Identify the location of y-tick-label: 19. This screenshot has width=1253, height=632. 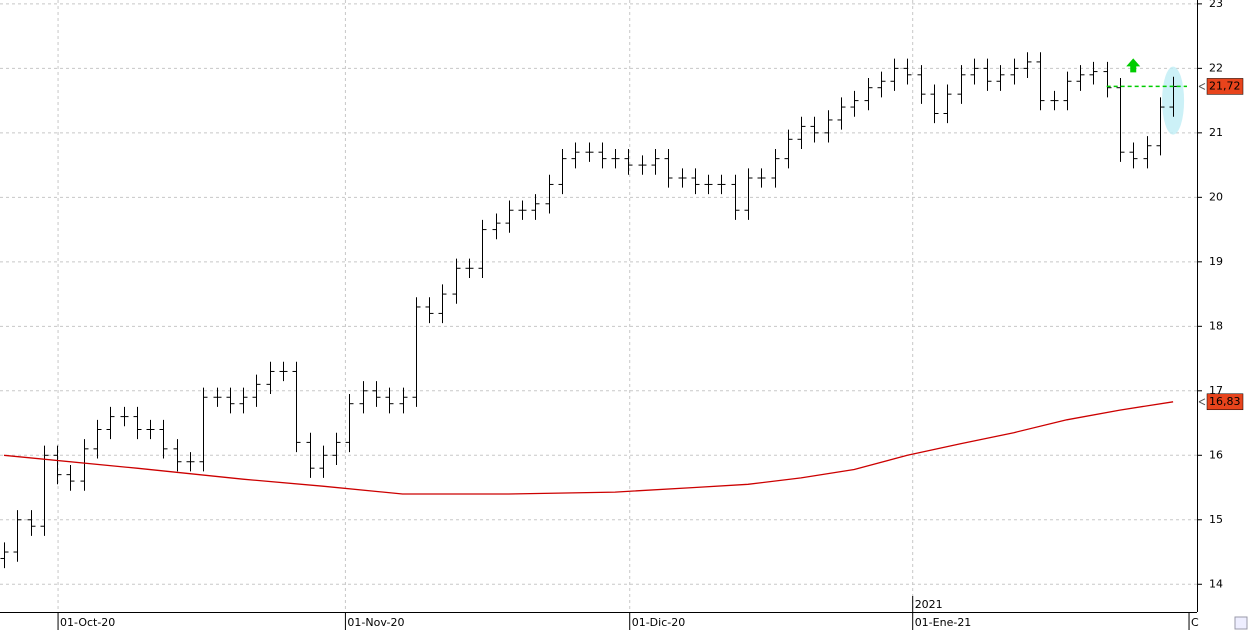
(1216, 261).